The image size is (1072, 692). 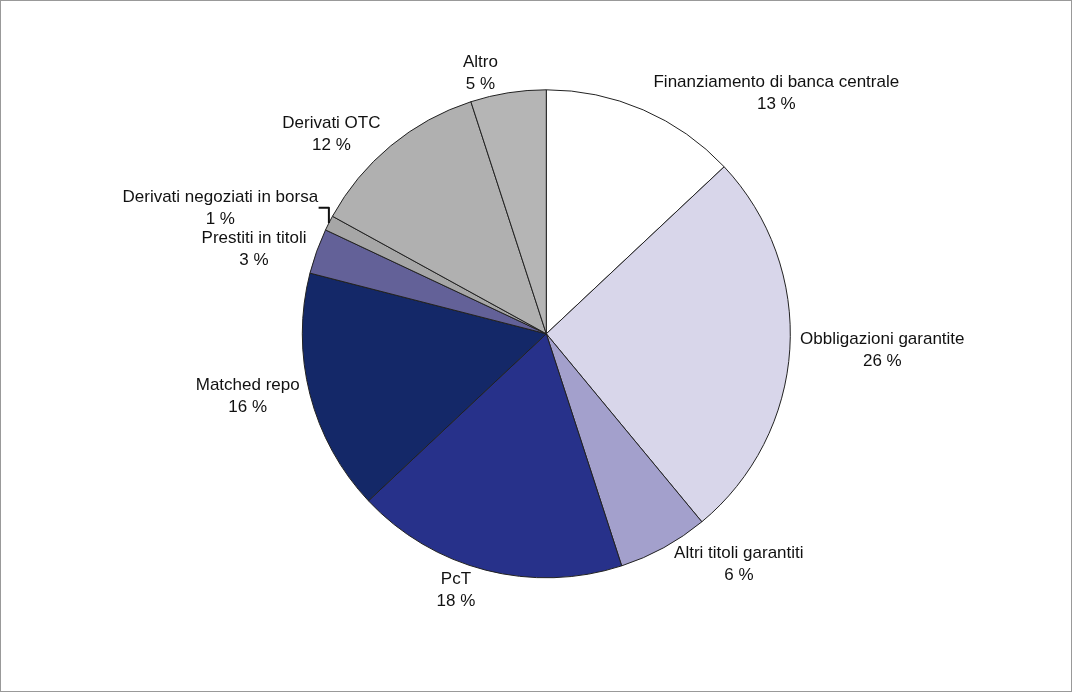 What do you see at coordinates (480, 84) in the screenshot?
I see `data-label: 5 %` at bounding box center [480, 84].